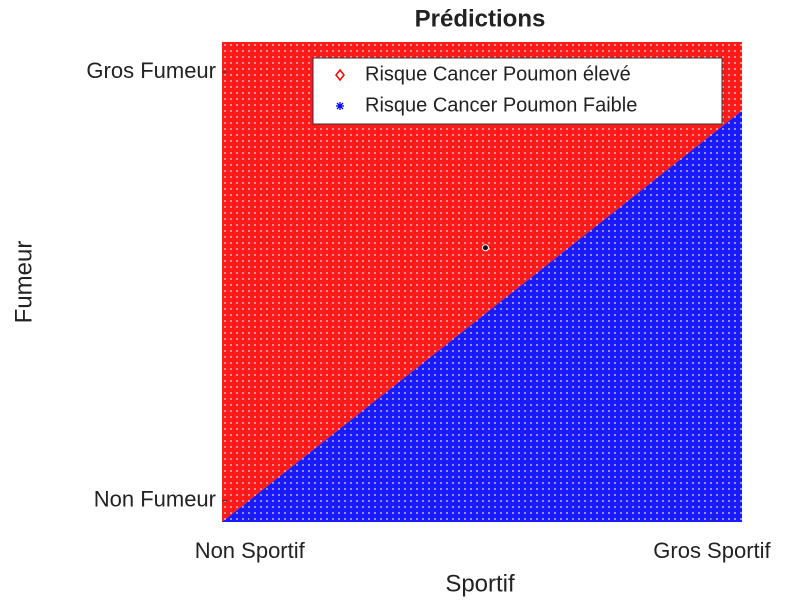  I want to click on point, so click(485, 248).